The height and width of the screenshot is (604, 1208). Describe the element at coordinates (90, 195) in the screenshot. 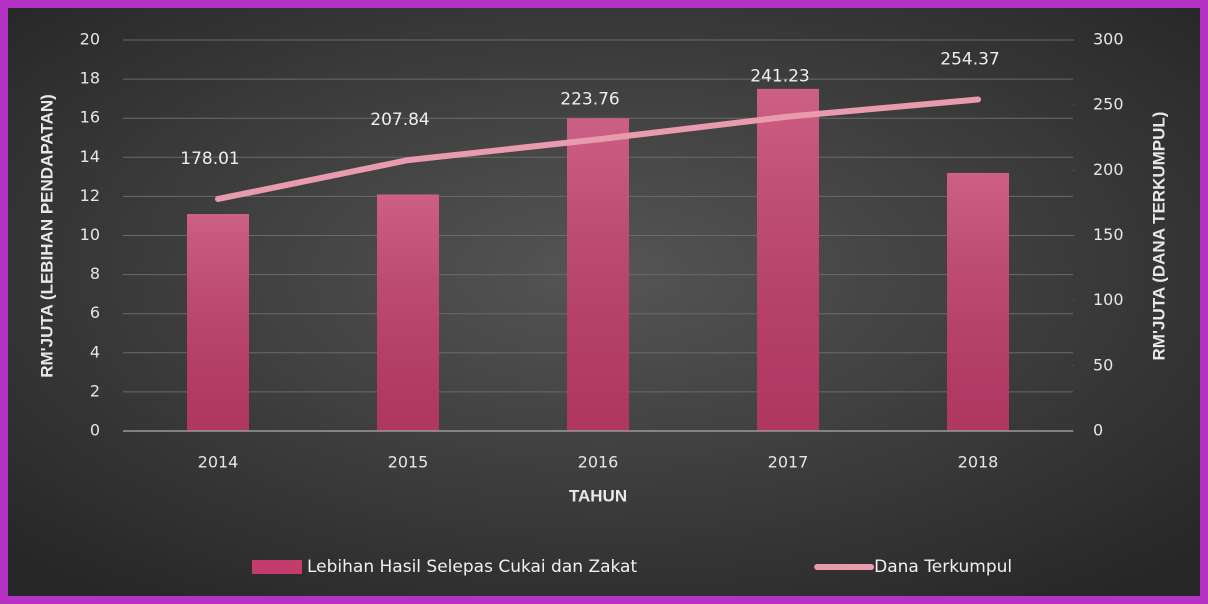

I see `y-tick-label: 12` at that location.